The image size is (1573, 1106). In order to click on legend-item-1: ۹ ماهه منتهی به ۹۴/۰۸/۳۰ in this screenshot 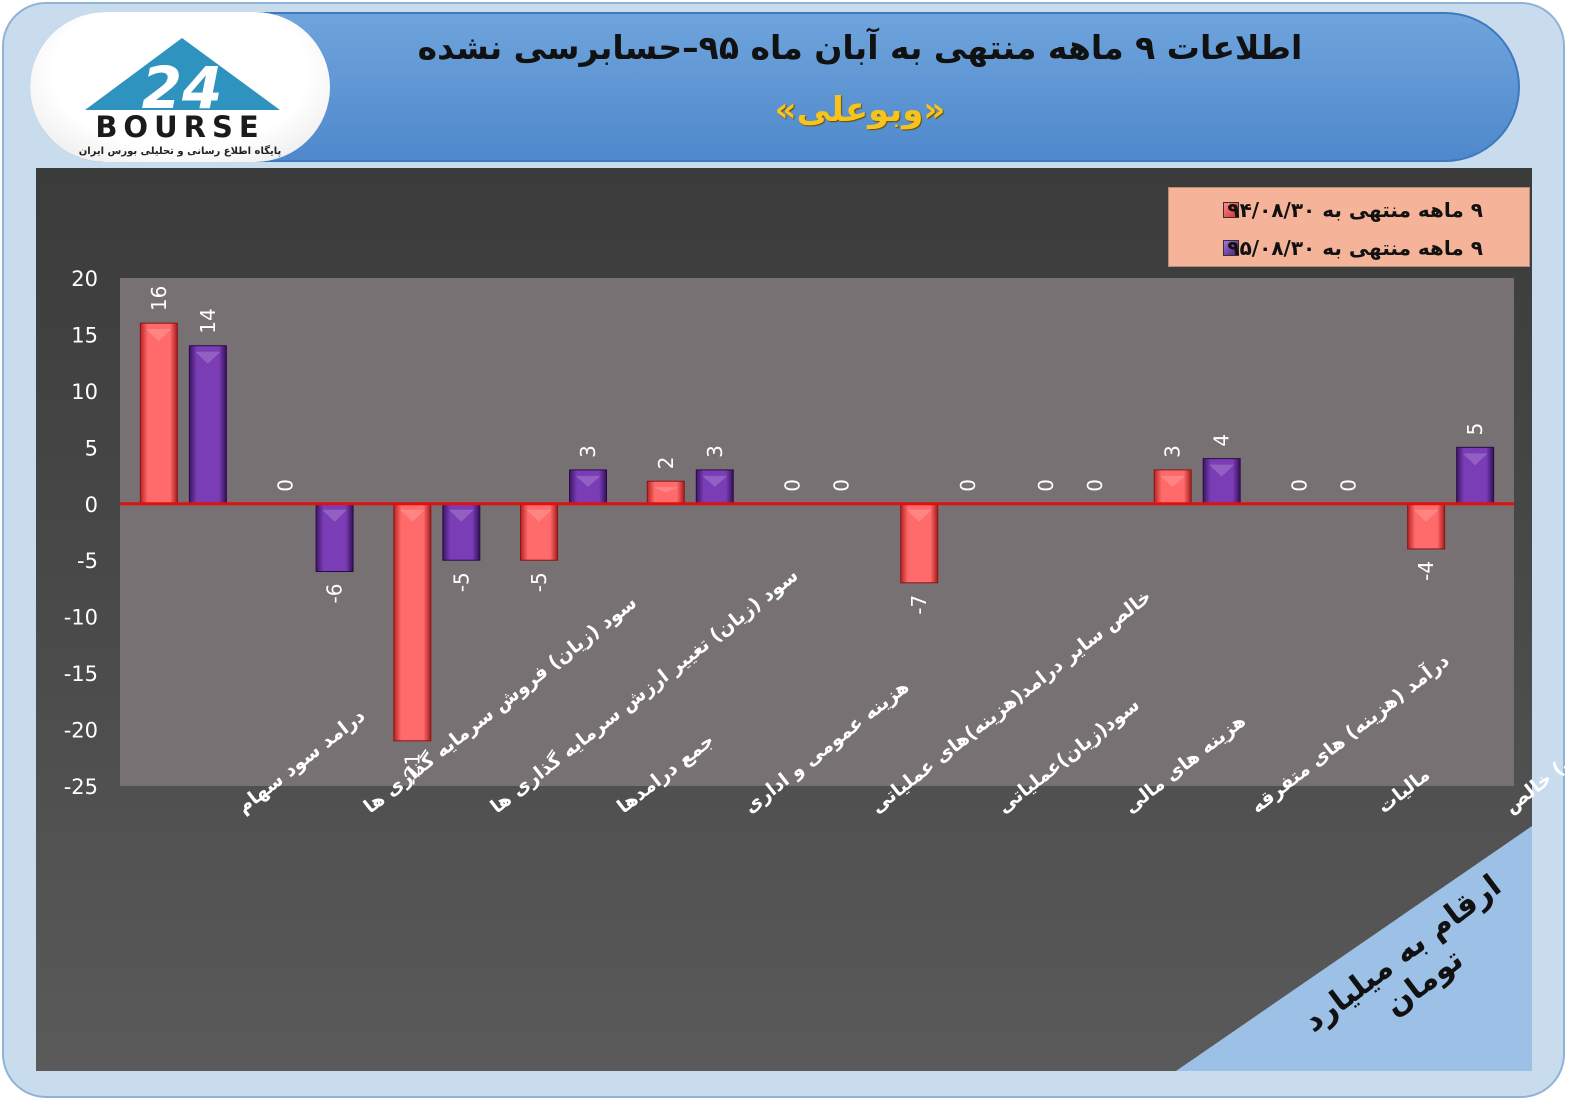, I will do `click(1355, 210)`.